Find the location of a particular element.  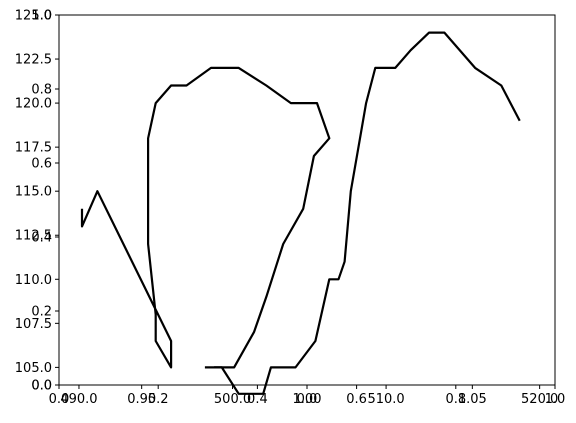

axis-main-x-tick-label: 510.0 is located at coordinates (385, 399).